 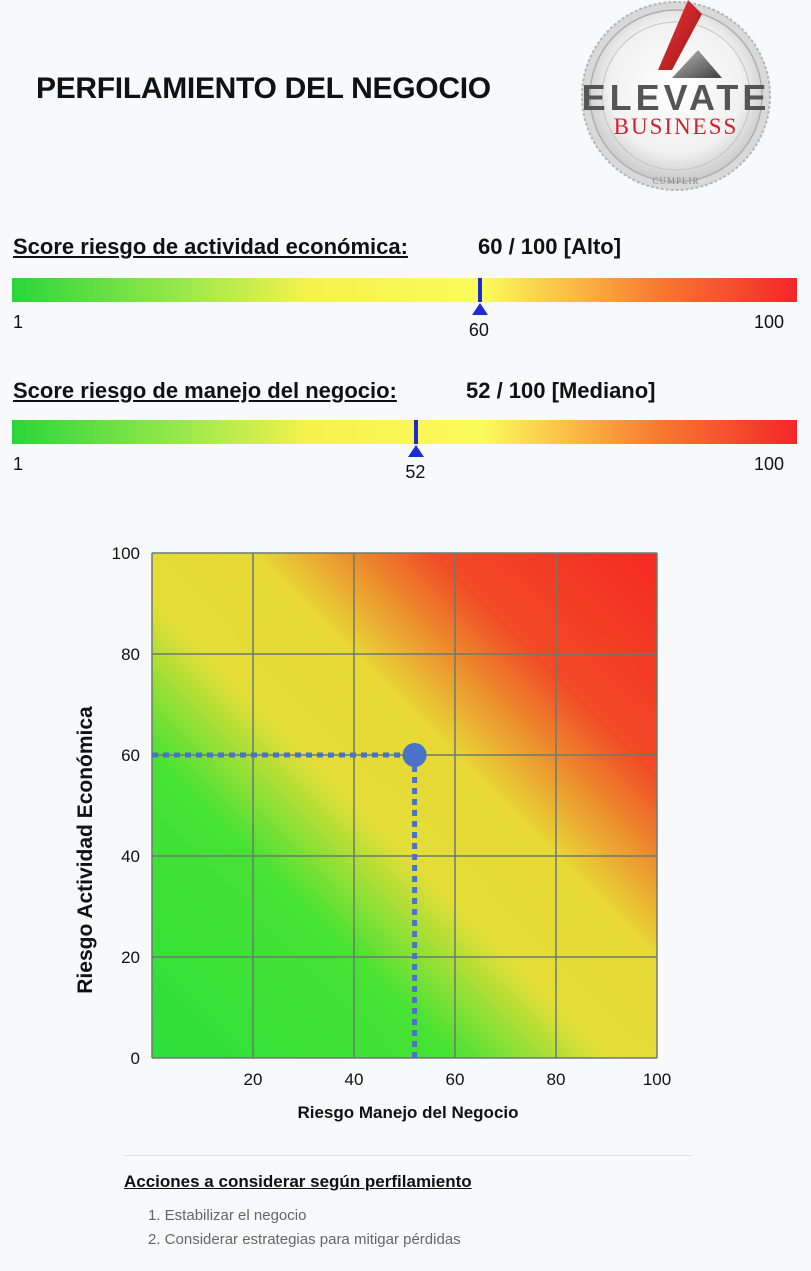 I want to click on y-tick-label: 40, so click(x=130, y=856).